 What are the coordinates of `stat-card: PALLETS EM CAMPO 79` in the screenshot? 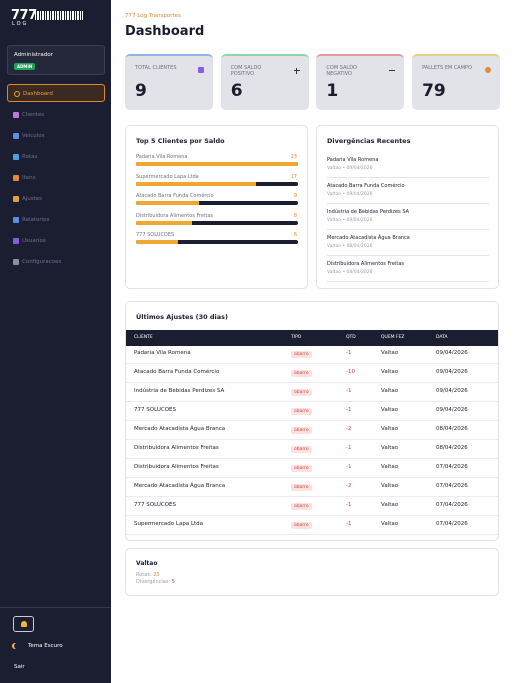 It's located at (456, 82).